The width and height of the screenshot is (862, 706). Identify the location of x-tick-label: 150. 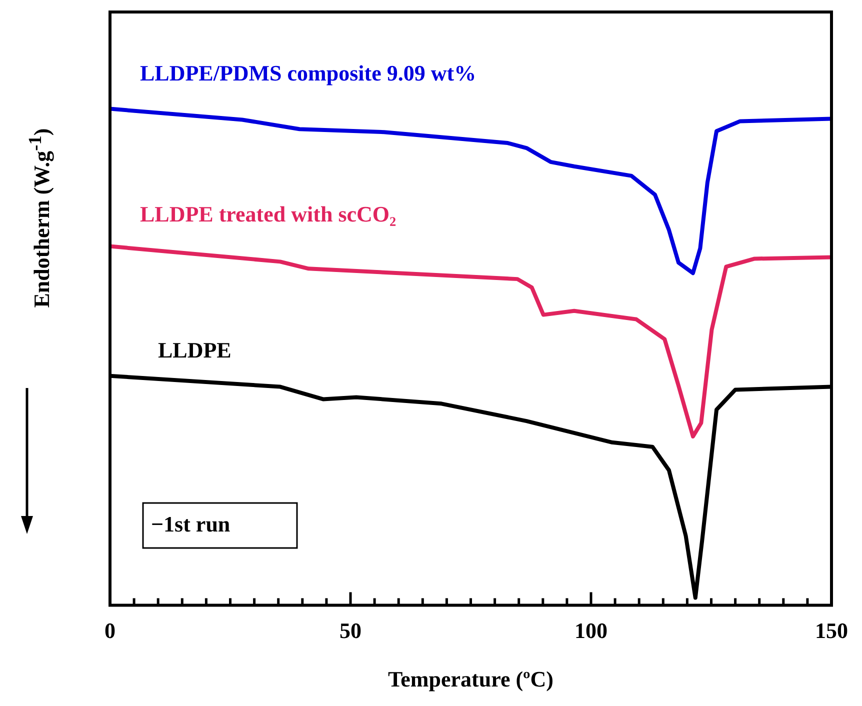
(831, 631).